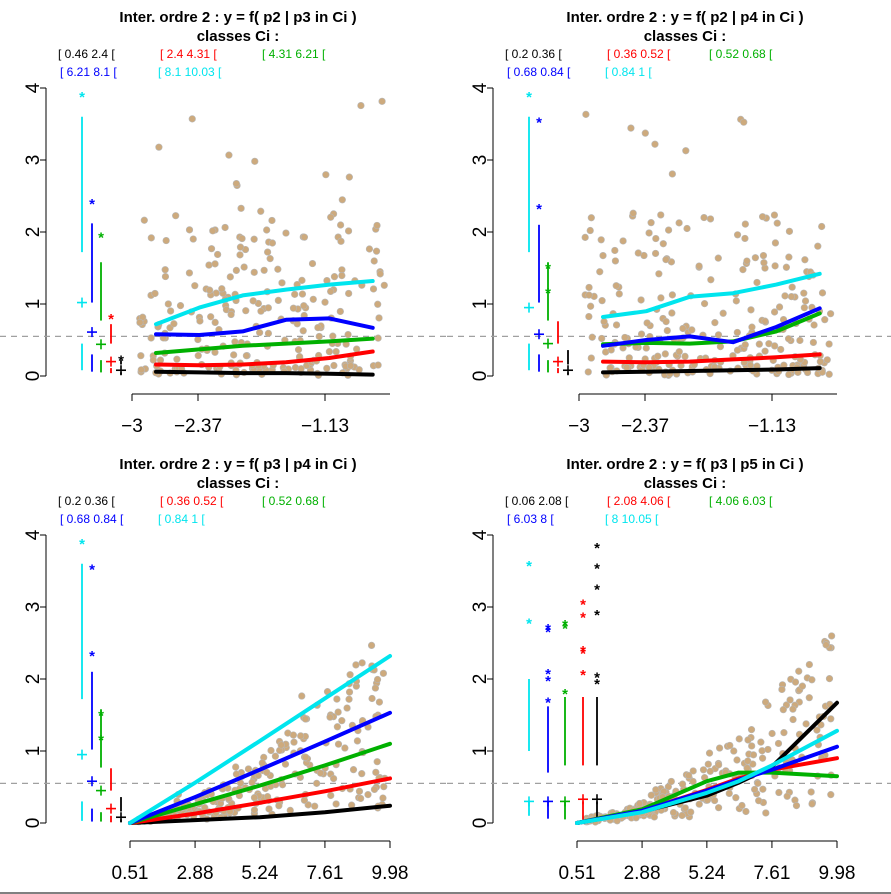  What do you see at coordinates (294, 54) in the screenshot?
I see `legend-entry: [ 4.31 6.21 [` at bounding box center [294, 54].